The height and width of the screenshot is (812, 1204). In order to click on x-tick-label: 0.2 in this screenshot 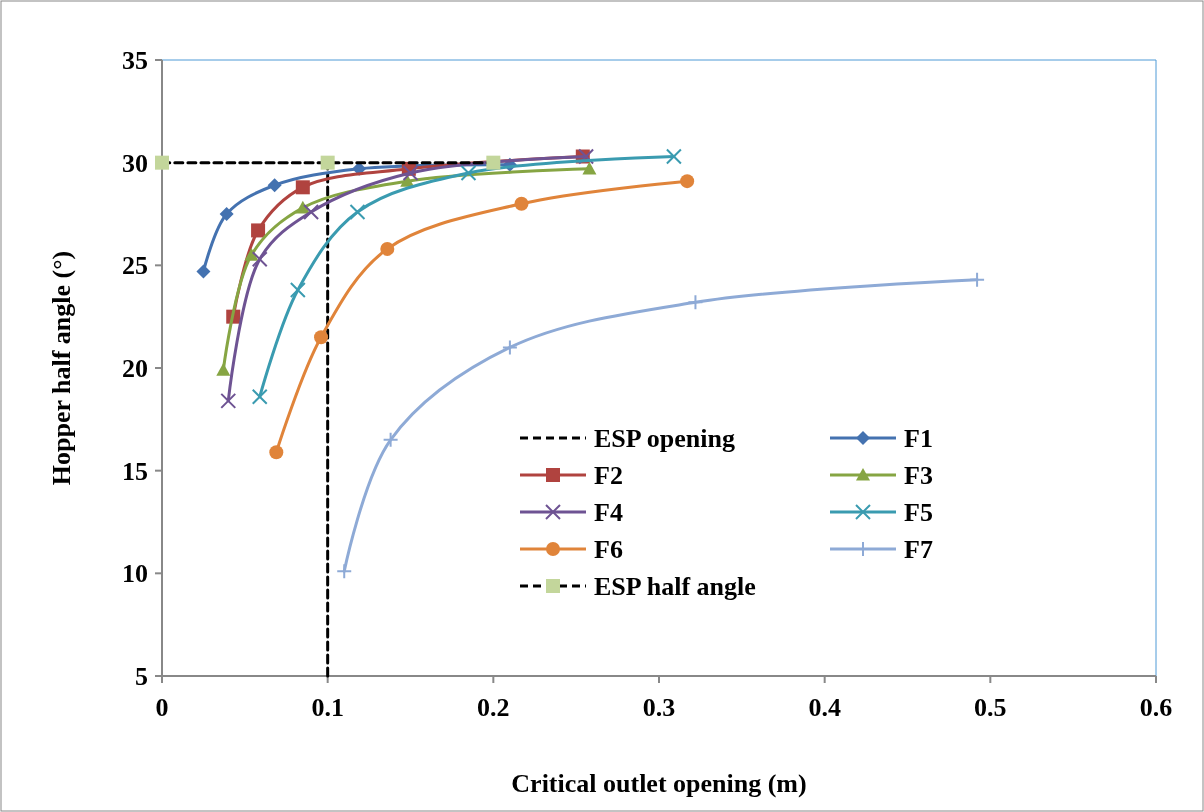, I will do `click(493, 707)`.